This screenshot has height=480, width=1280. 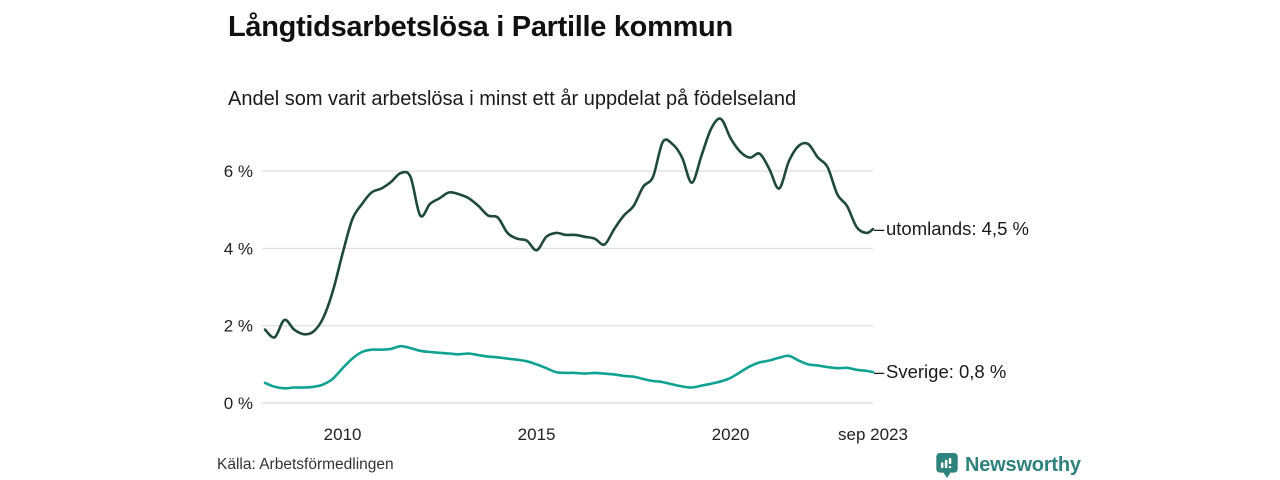 What do you see at coordinates (480, 27) in the screenshot?
I see `page-title: Långtidsarbetslösa i Partille kommun` at bounding box center [480, 27].